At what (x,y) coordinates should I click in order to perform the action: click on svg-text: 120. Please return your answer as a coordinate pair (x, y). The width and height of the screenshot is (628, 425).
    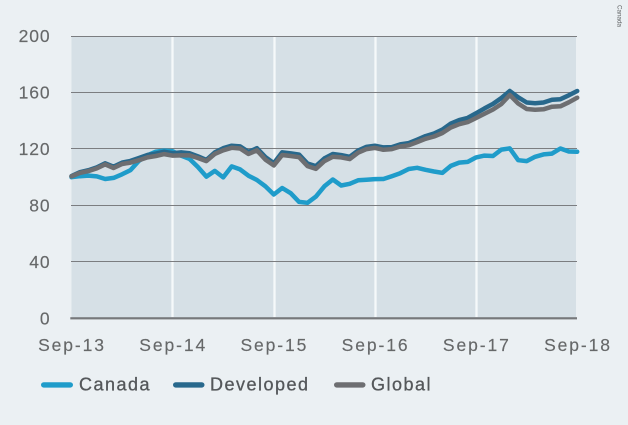
    Looking at the image, I should click on (35, 149).